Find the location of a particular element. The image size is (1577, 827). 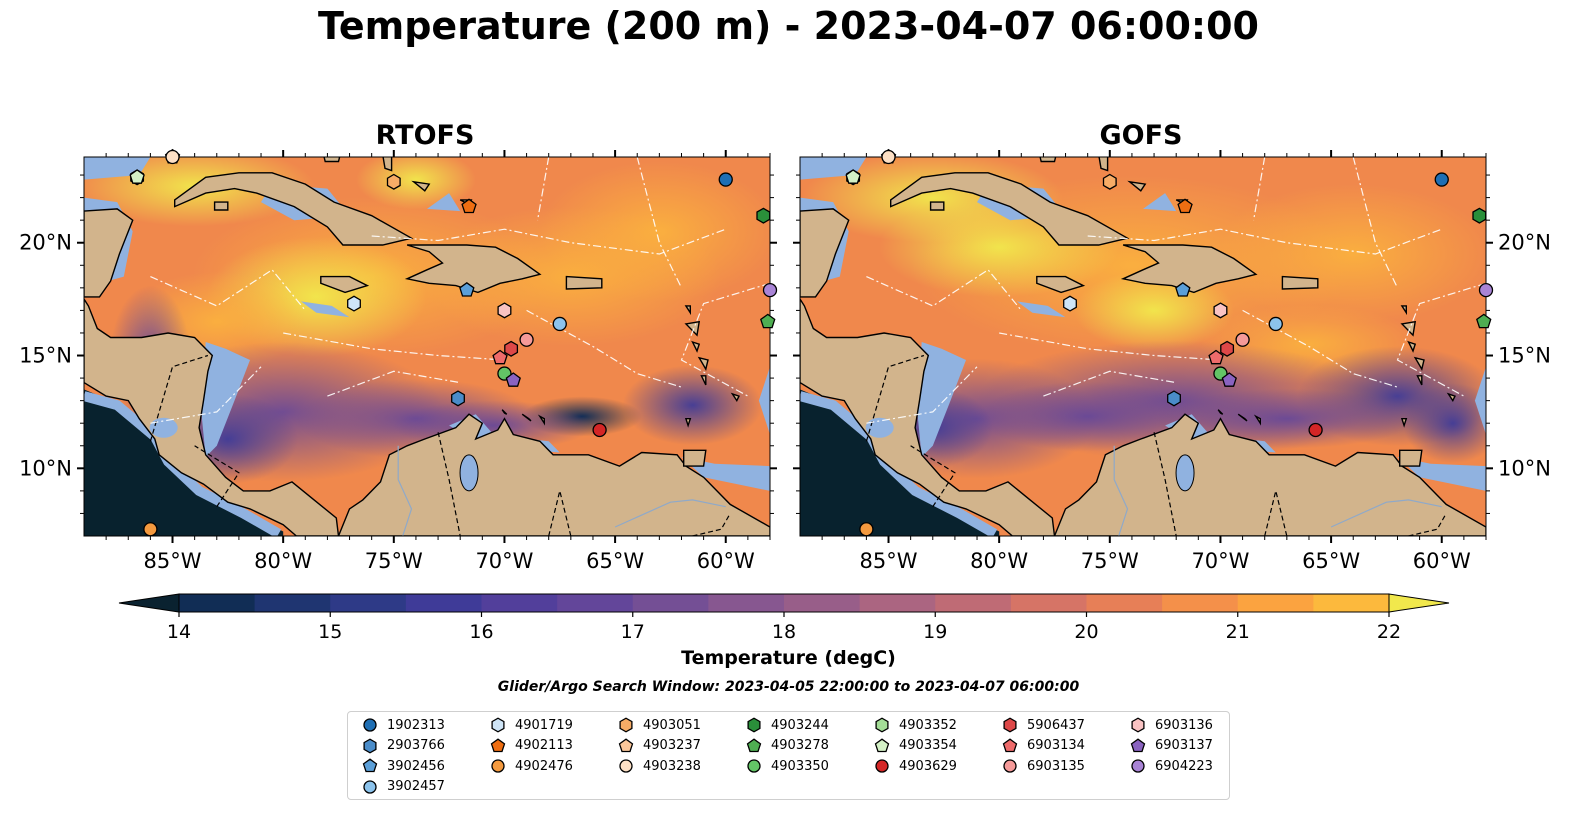

colorbar-tick-label: 14 is located at coordinates (179, 630).